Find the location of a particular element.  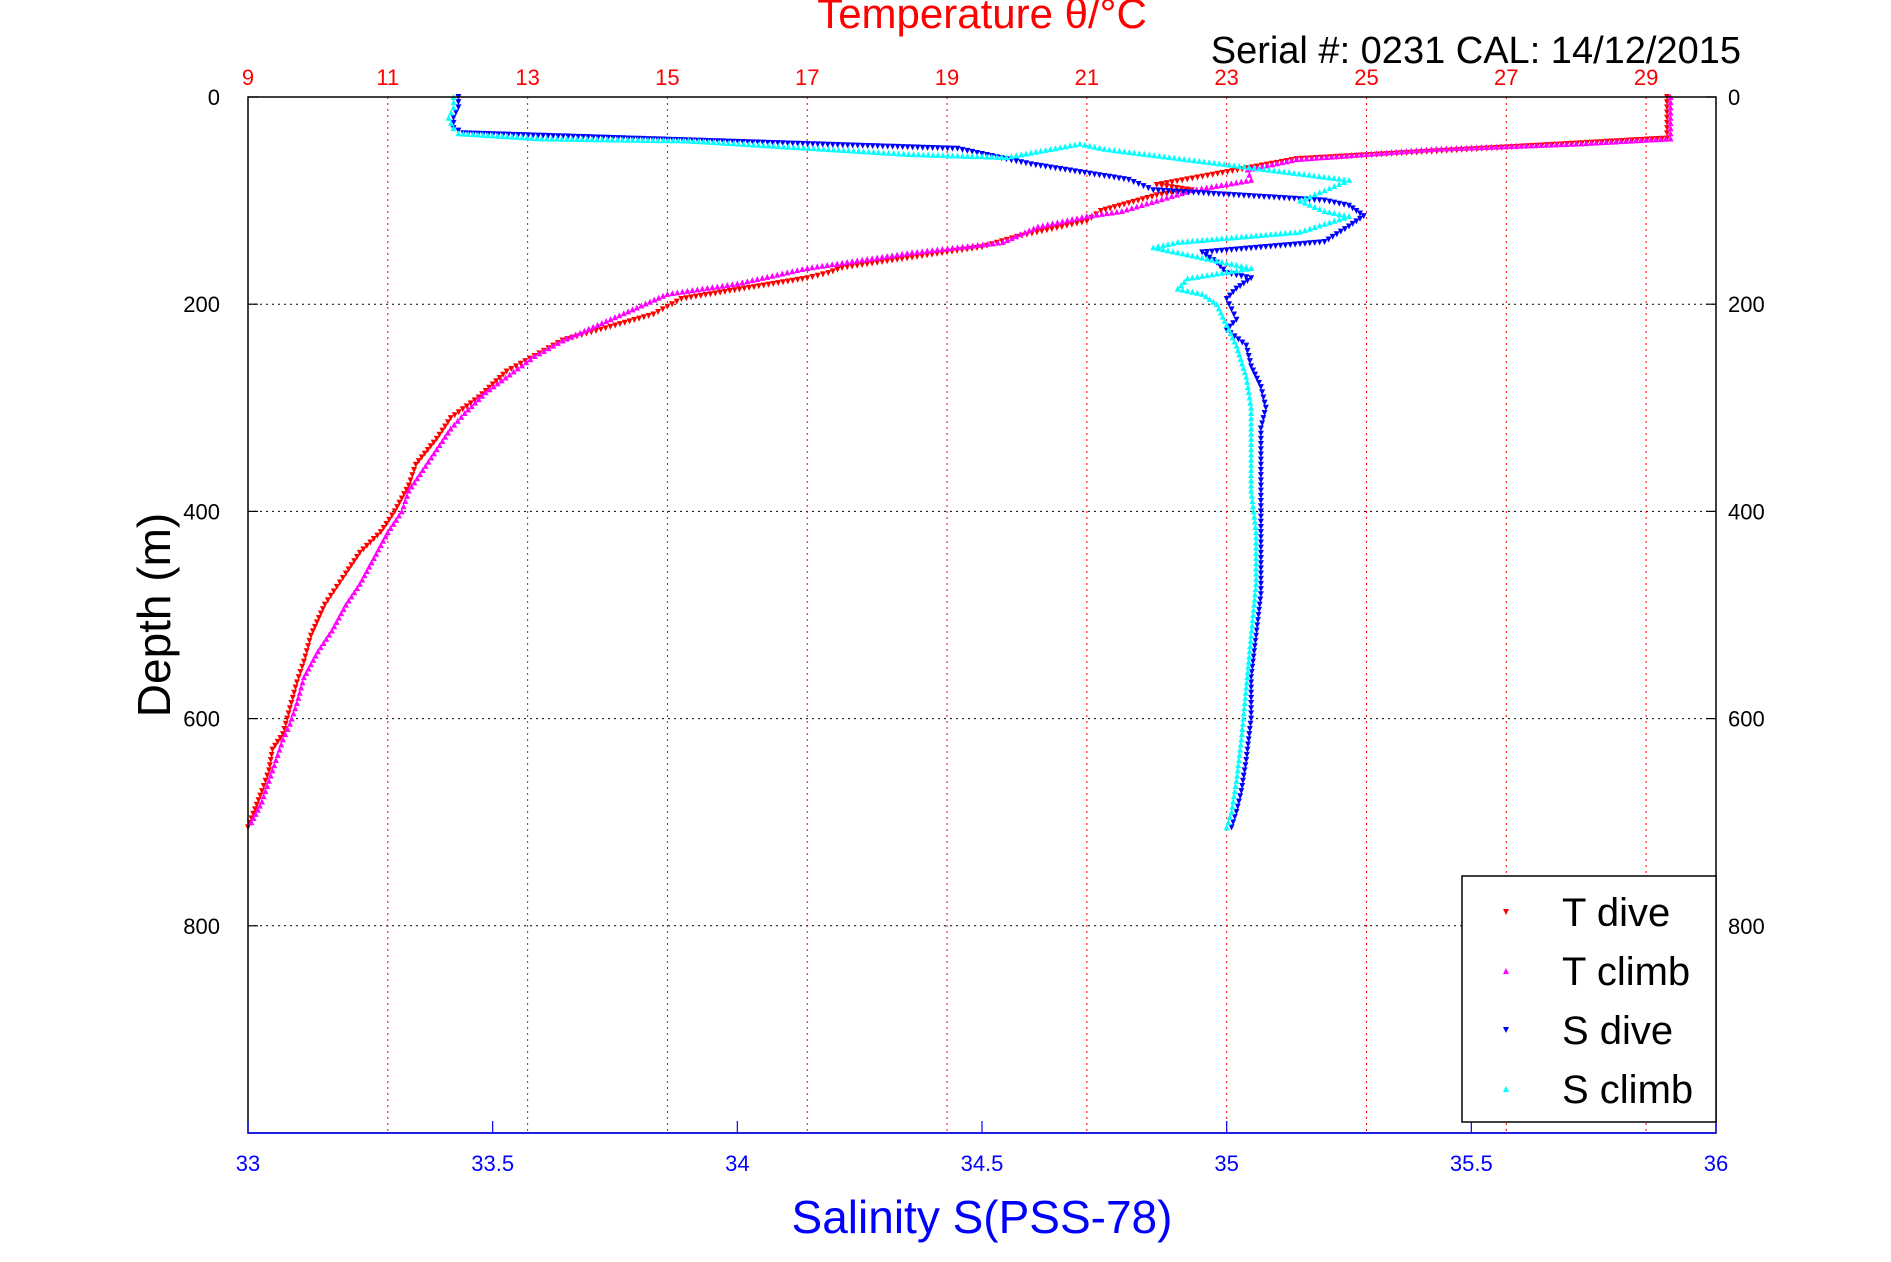

x-axis-label: Salinity S(PSS-78) is located at coordinates (982, 1217).